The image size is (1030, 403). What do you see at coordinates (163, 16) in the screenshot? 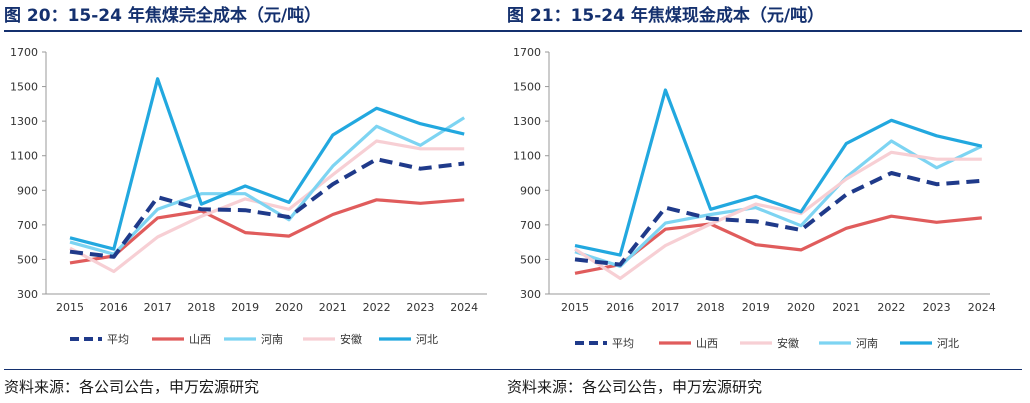
I see `chart-title: 图 20：15-24 年焦煤完全成本（元/吨）` at bounding box center [163, 16].